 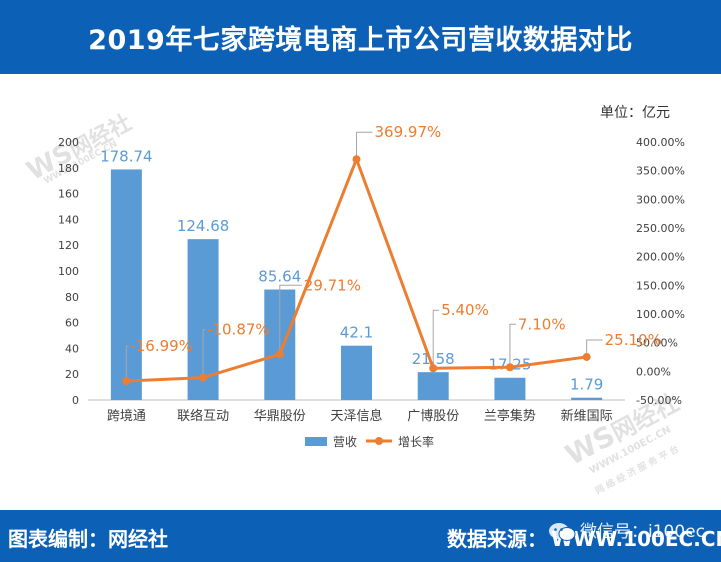 I want to click on line-value-label: -10.87%, so click(x=238, y=330).